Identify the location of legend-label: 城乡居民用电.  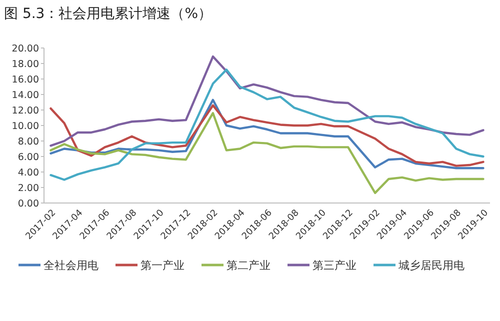
(431, 265).